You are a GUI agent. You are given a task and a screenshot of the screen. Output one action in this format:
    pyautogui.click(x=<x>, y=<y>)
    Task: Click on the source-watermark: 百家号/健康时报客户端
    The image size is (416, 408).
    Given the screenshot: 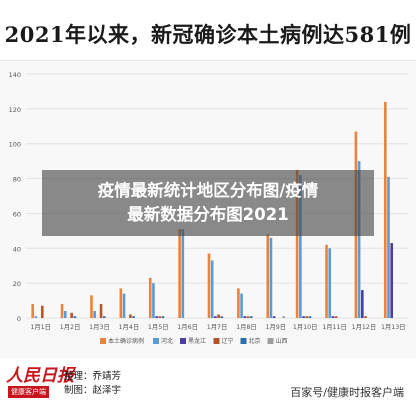 What is the action you would take?
    pyautogui.click(x=347, y=392)
    